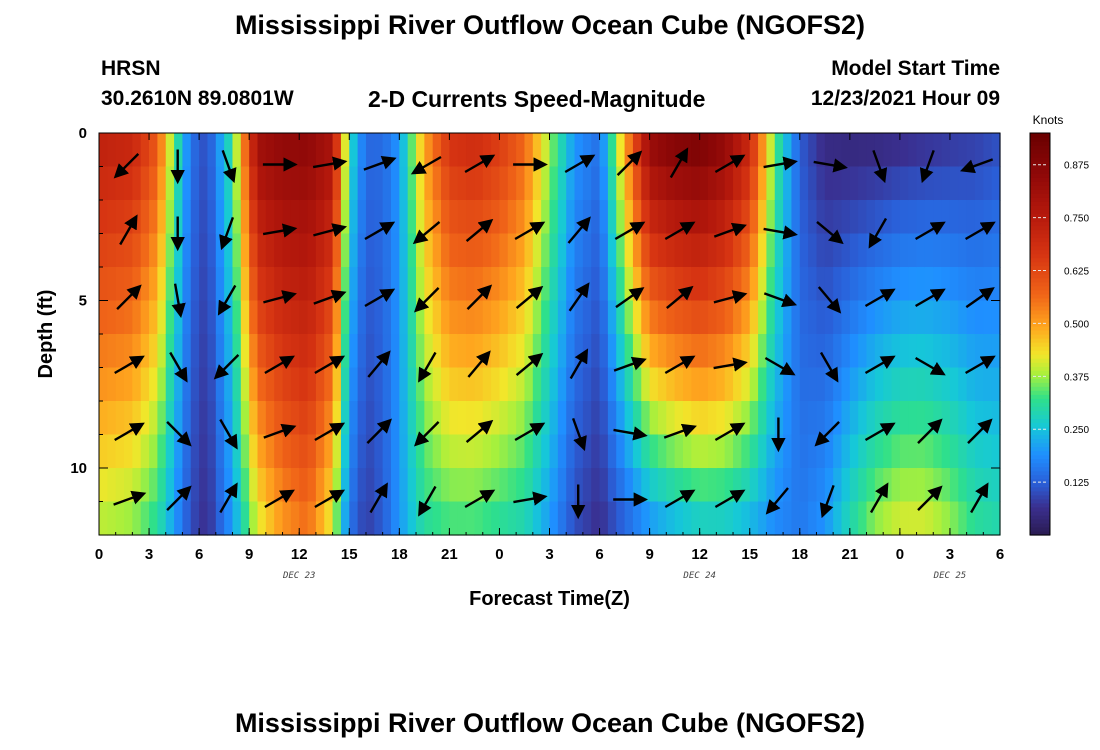  What do you see at coordinates (1000, 554) in the screenshot?
I see `x-tick-label: 6` at bounding box center [1000, 554].